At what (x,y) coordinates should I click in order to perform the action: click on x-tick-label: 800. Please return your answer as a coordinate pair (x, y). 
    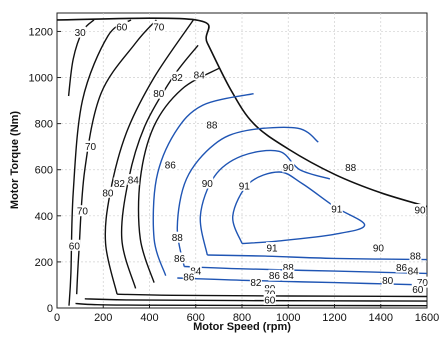
    Looking at the image, I should click on (242, 318).